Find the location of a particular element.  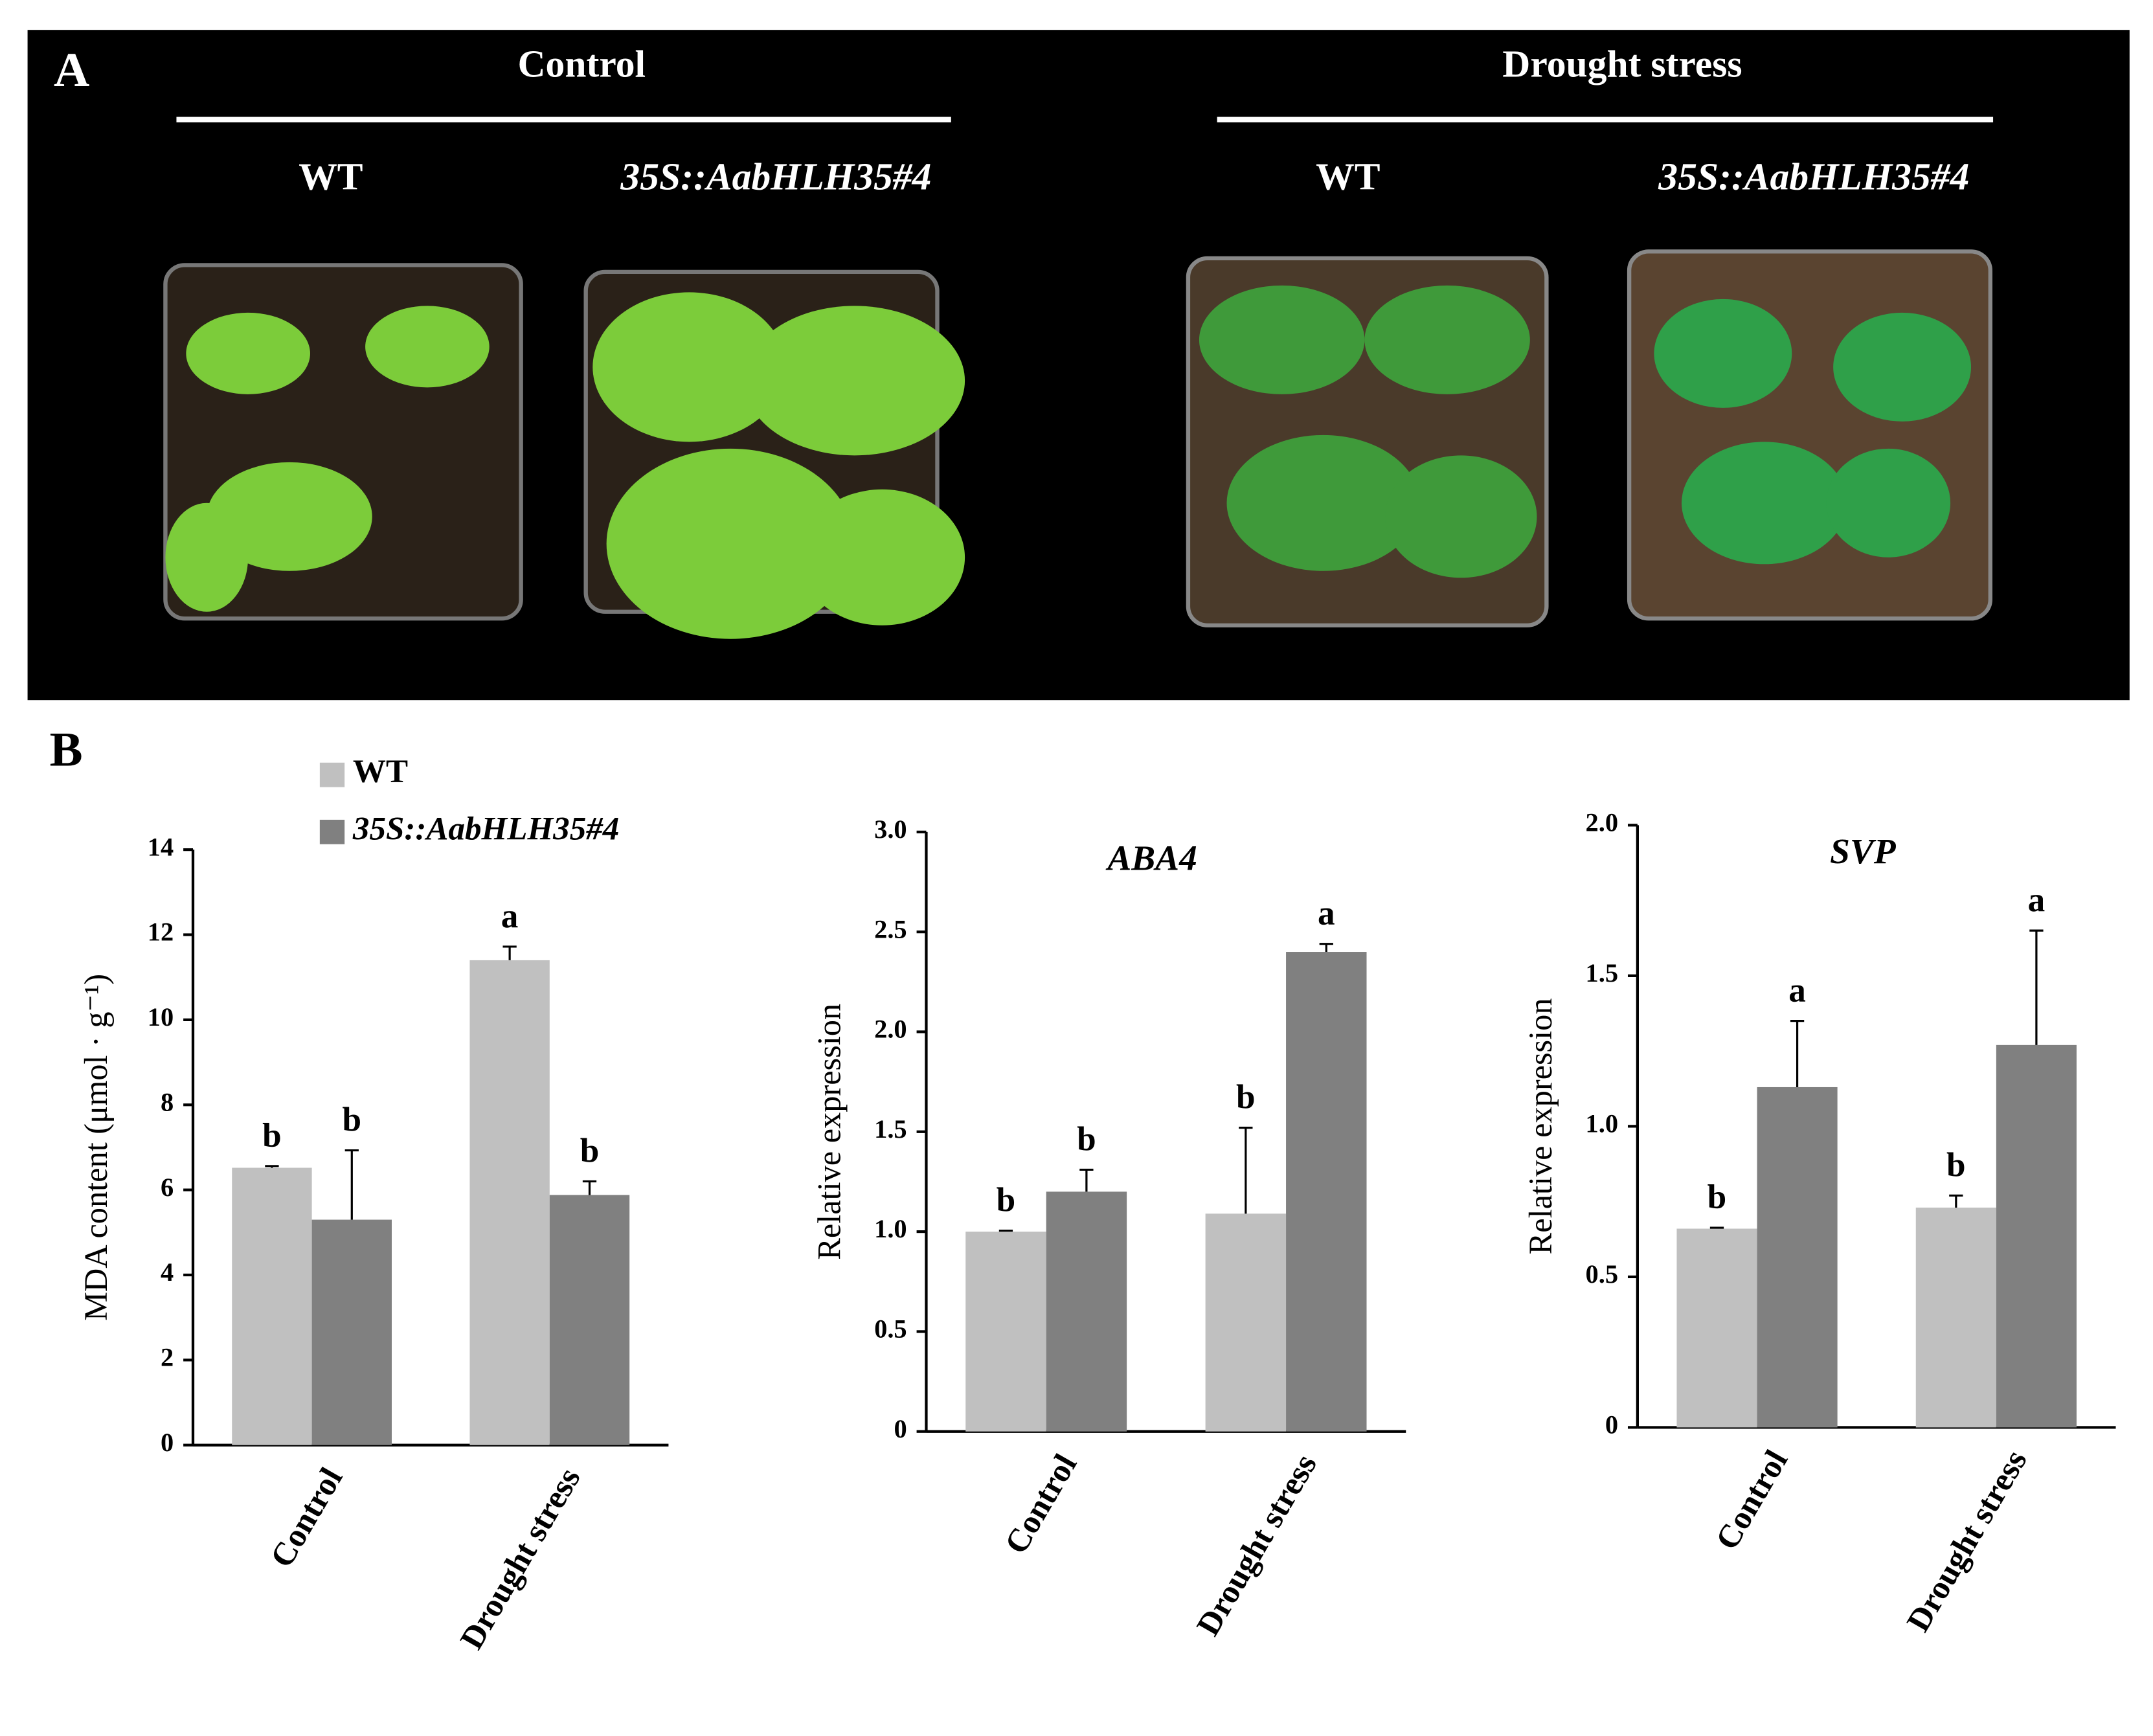

y-tick-label: 10 is located at coordinates (161, 1016).